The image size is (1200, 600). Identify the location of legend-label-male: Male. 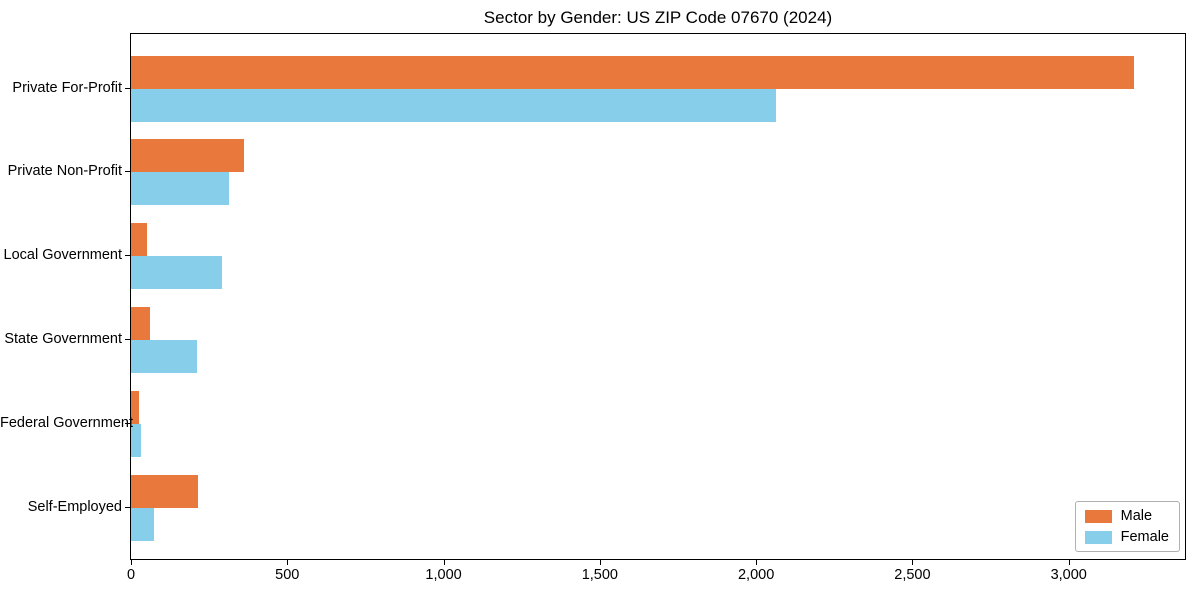
(1136, 516).